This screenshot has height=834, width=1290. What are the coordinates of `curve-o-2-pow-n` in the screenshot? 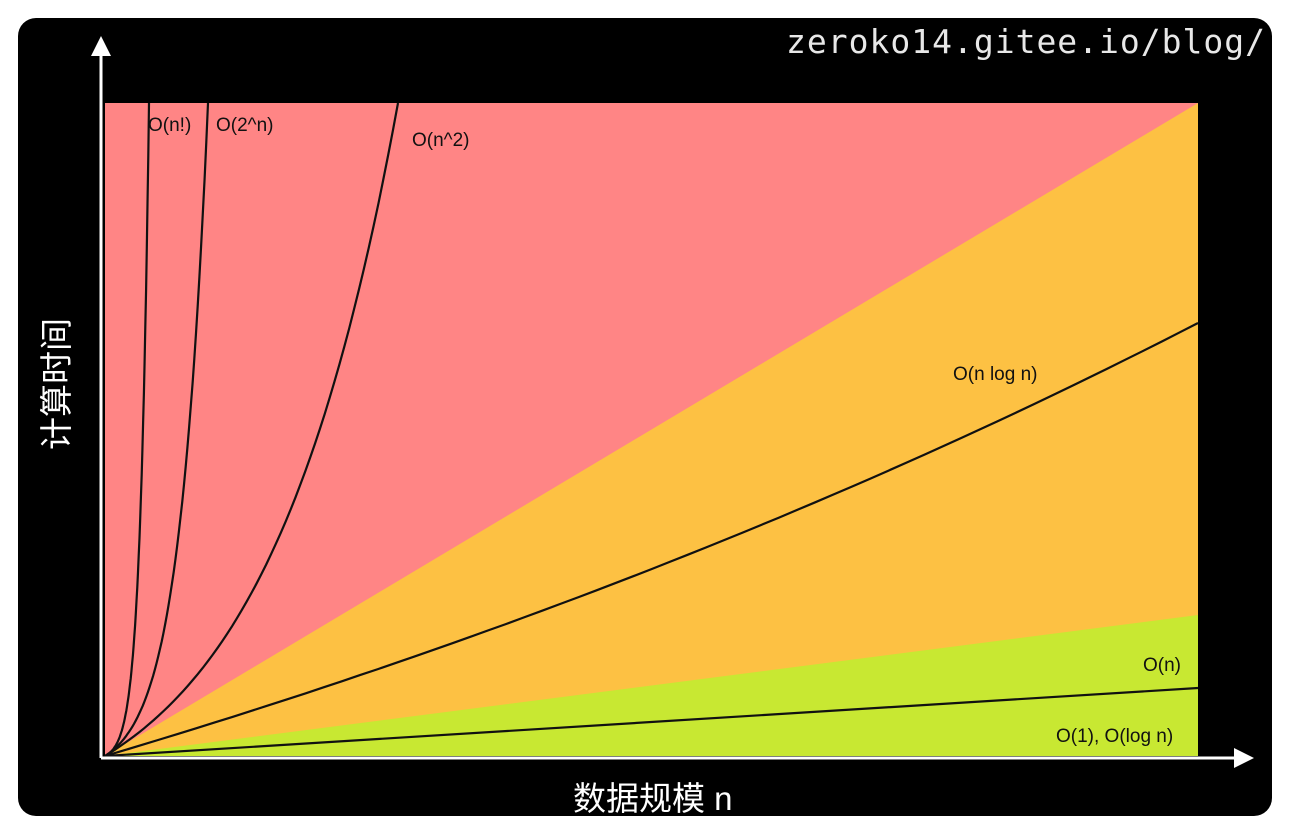 It's located at (157, 429).